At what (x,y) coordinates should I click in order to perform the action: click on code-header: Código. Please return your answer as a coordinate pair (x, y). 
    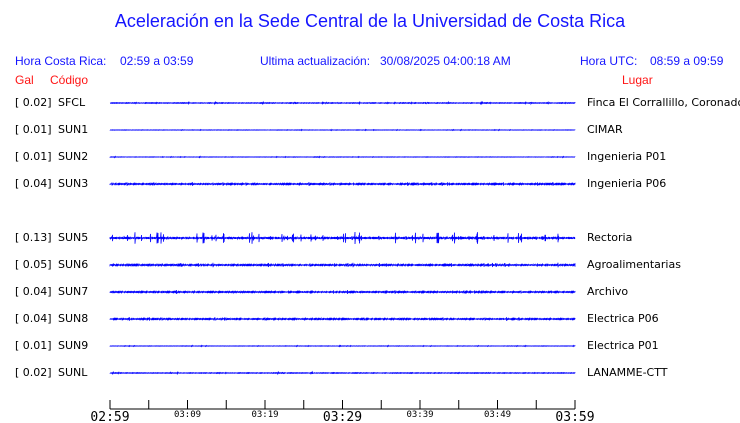
    Looking at the image, I should click on (69, 80).